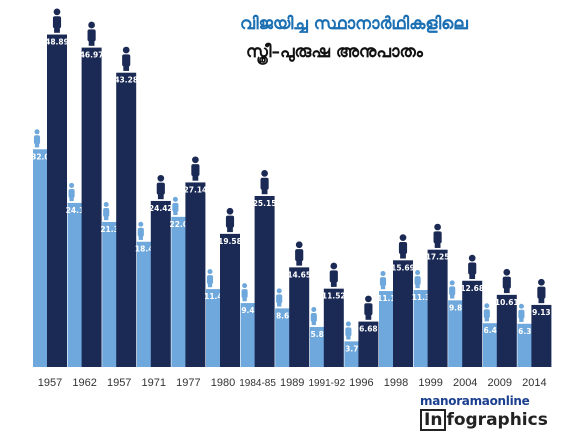  Describe the element at coordinates (299, 274) in the screenshot. I see `value-label-men-7: 14.65` at that location.